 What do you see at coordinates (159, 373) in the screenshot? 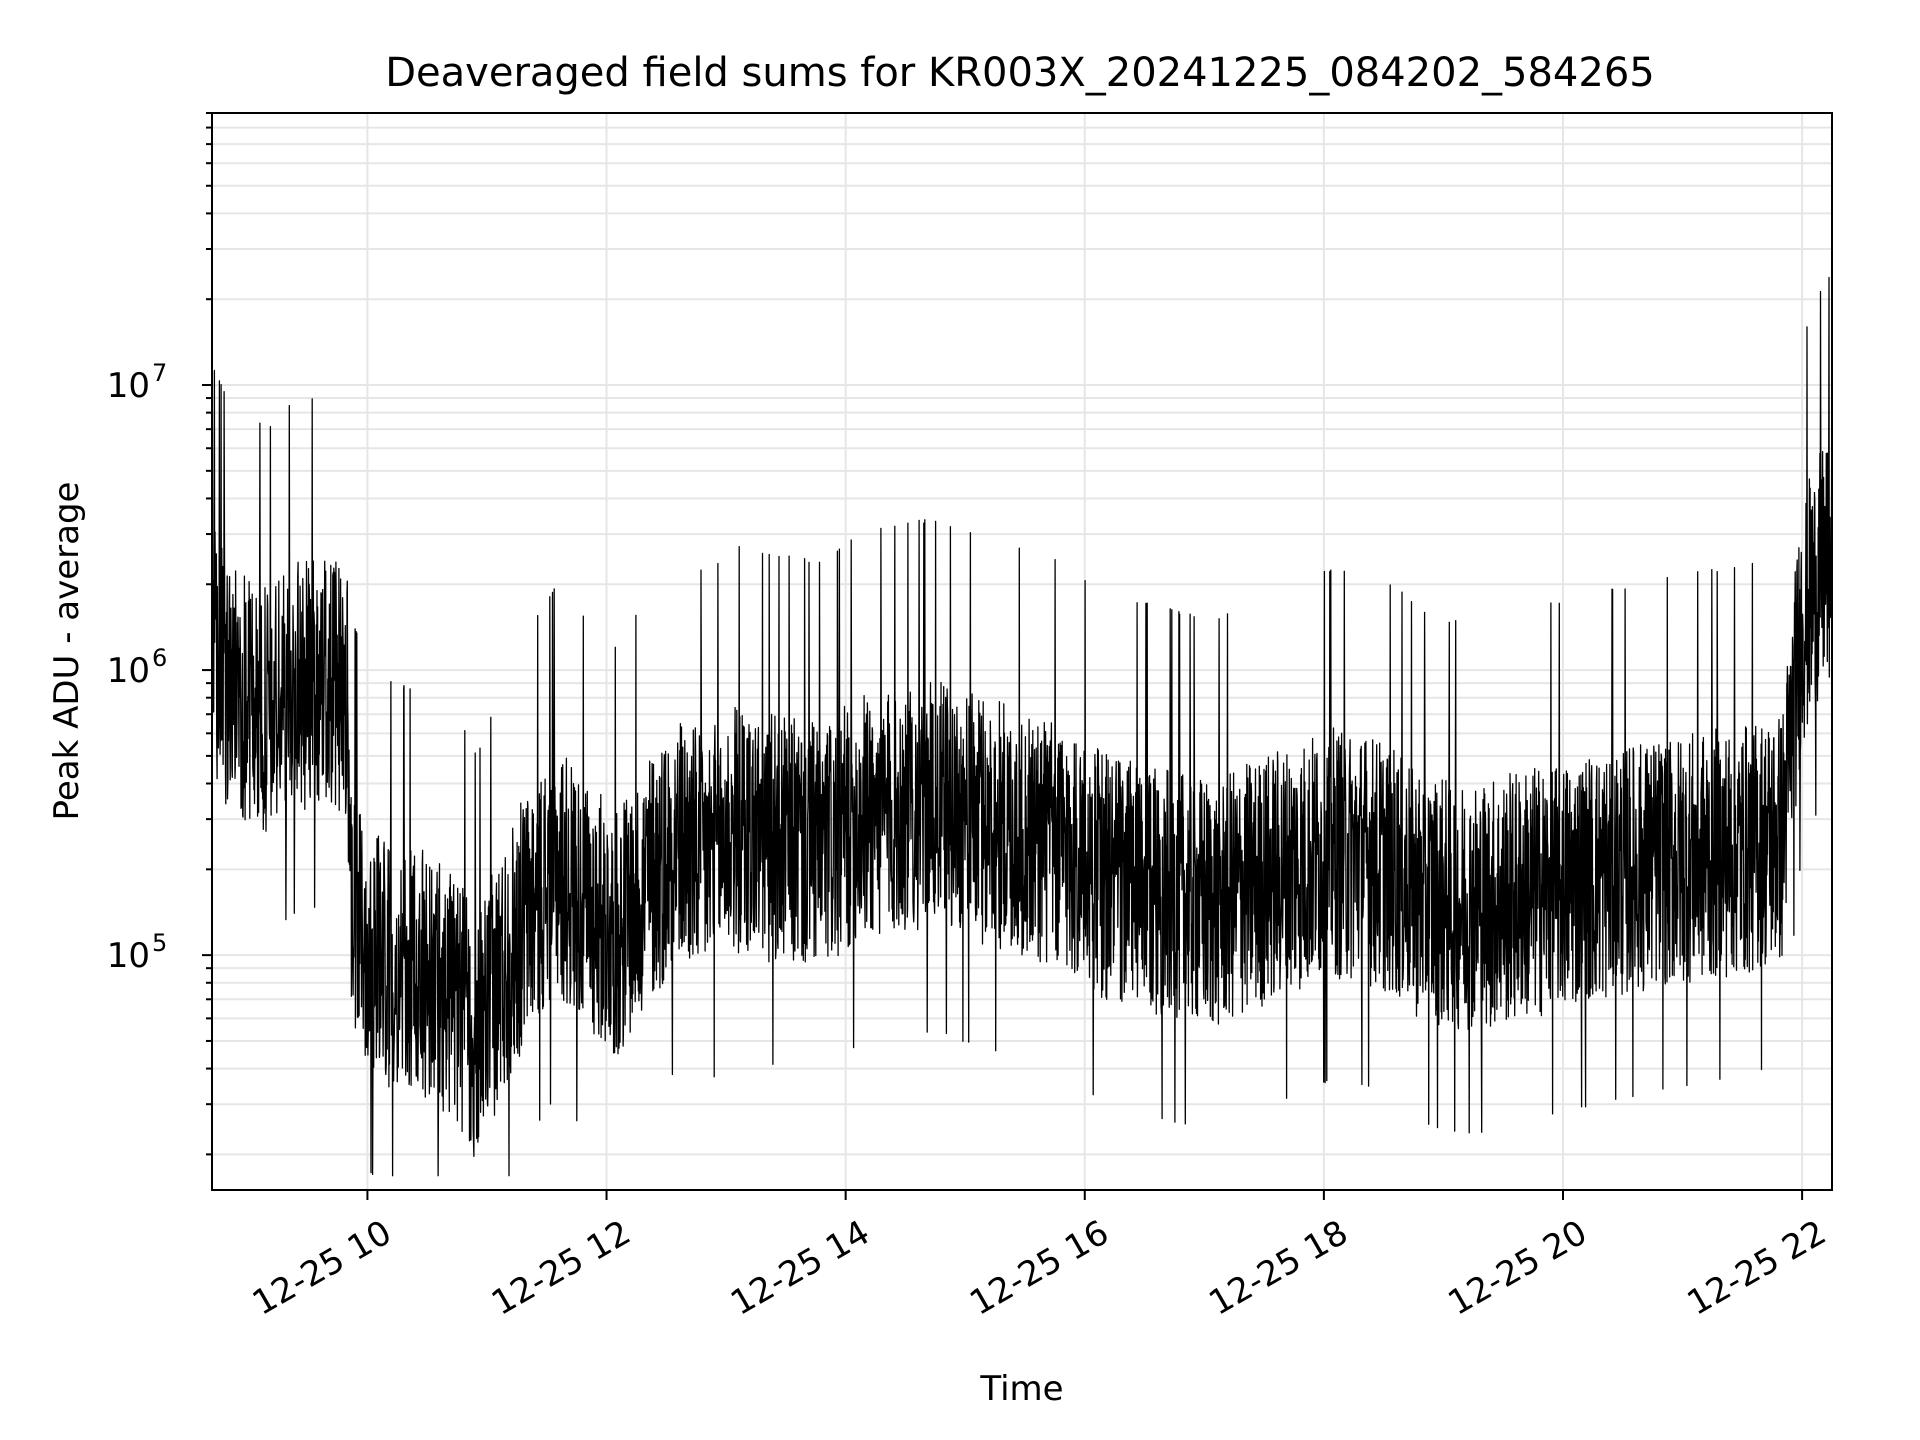
I see `y-tick-exponent: 7` at bounding box center [159, 373].